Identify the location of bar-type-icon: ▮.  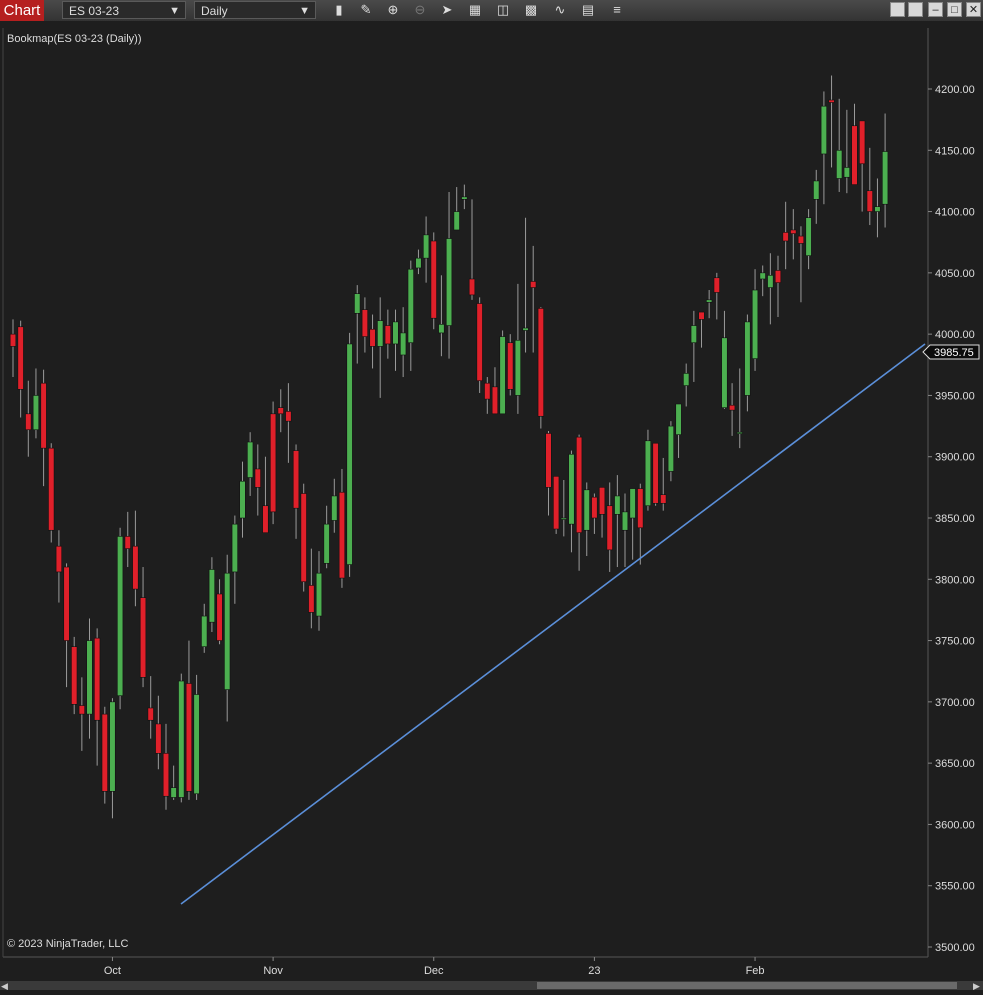
(339, 9).